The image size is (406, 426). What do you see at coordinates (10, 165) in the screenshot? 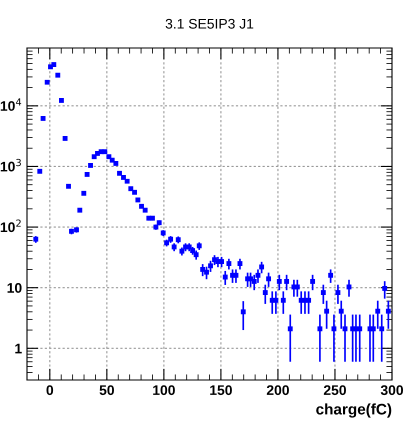
I see `y-tick-label: 10$^{3}$` at bounding box center [10, 165].